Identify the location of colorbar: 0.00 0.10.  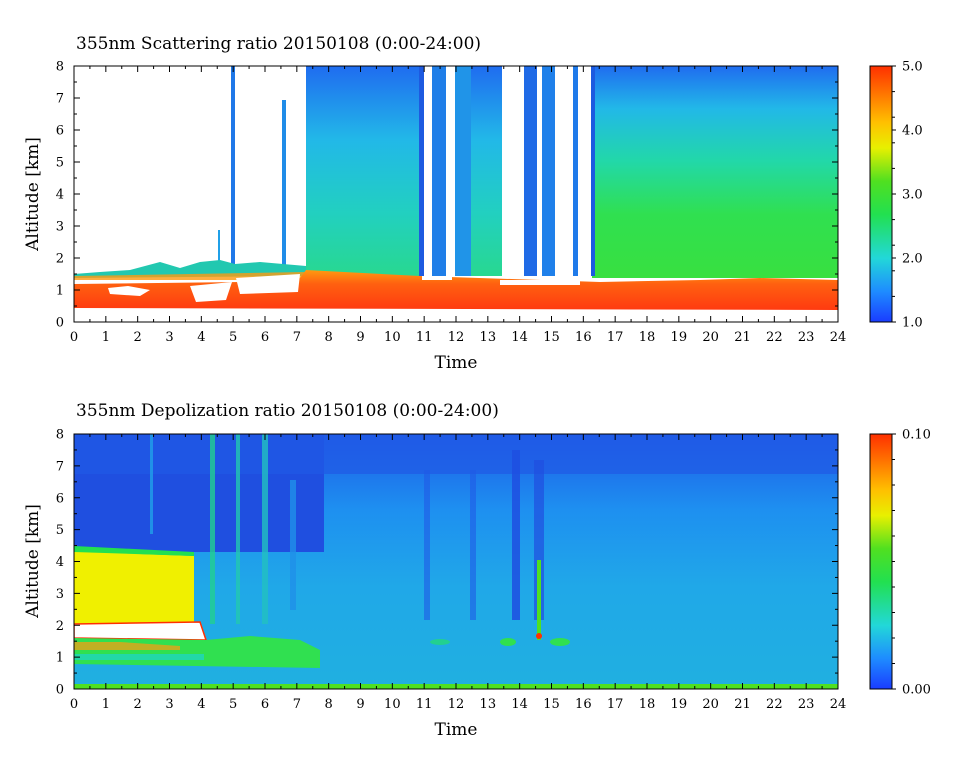
(900, 563).